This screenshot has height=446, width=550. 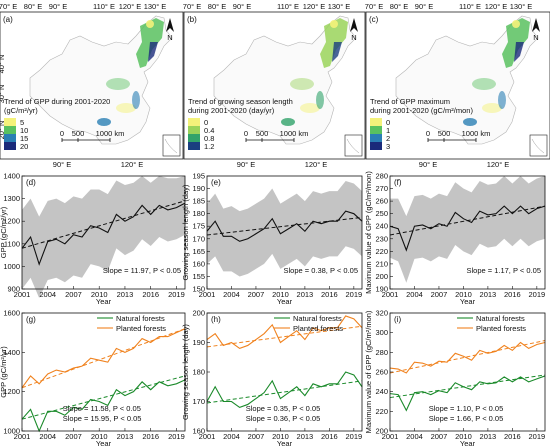 What do you see at coordinates (24, 138) in the screenshot?
I see `legend-value: 15` at bounding box center [24, 138].